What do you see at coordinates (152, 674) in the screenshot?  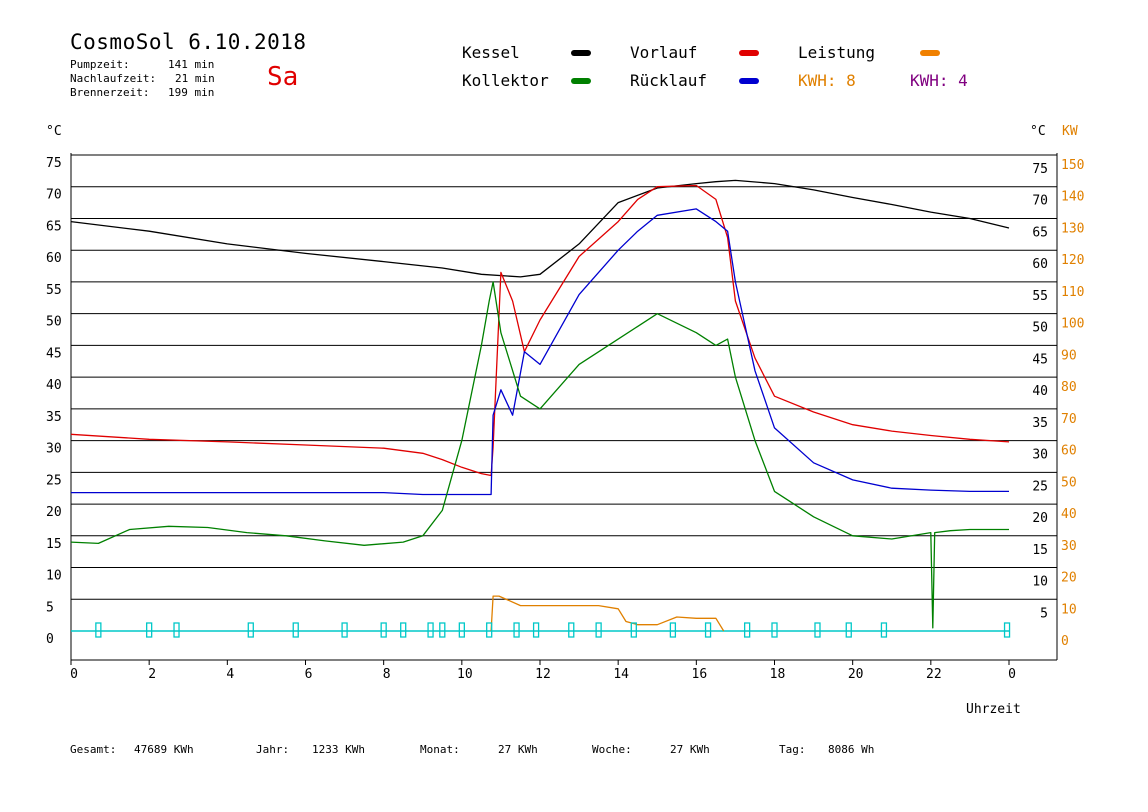 I see `x-tick-label: 2` at bounding box center [152, 674].